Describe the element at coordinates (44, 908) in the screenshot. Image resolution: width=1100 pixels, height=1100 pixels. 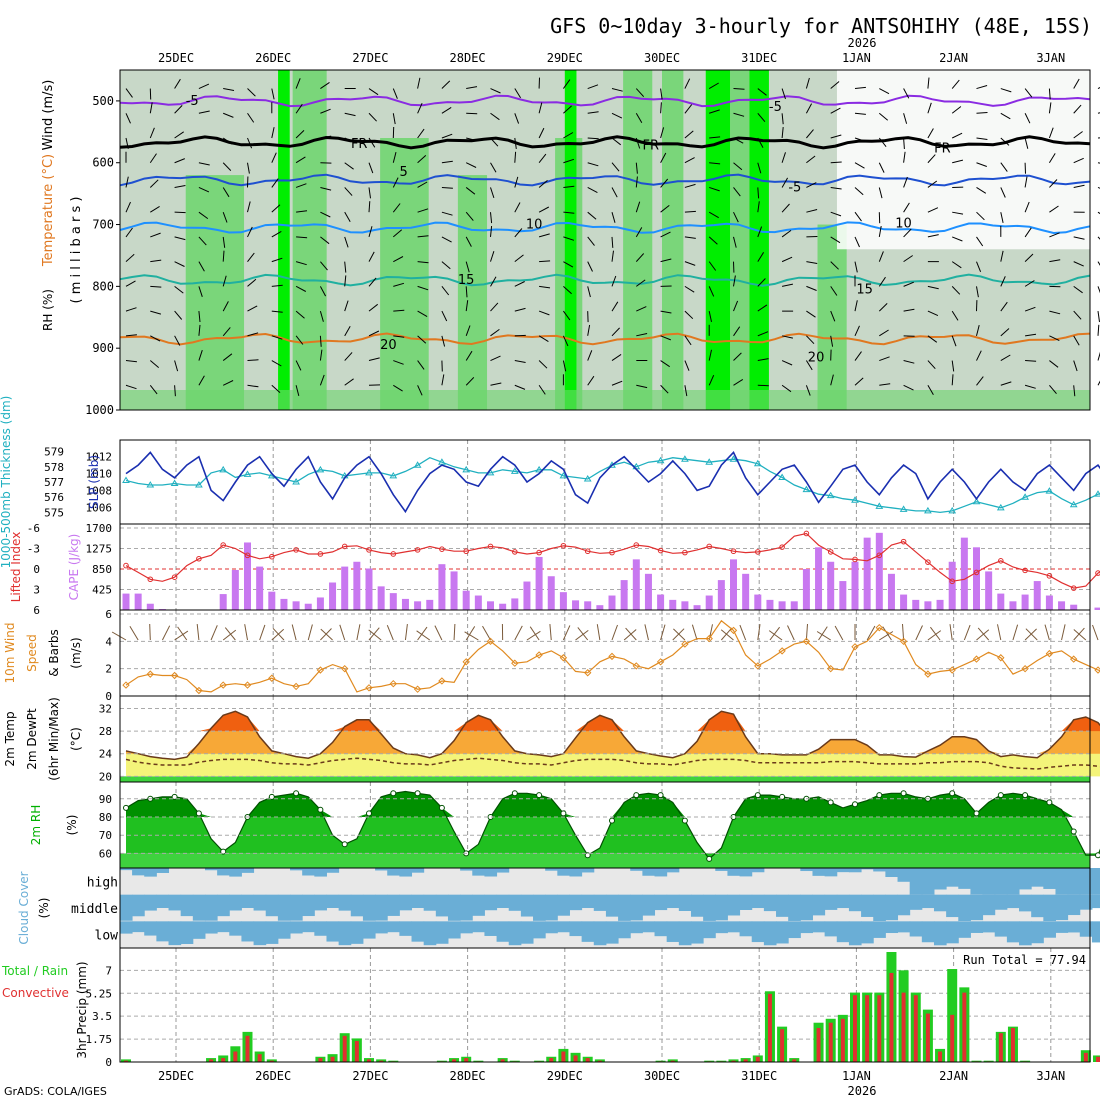
I see `axis-label-cloud-unit: (%)` at that location.